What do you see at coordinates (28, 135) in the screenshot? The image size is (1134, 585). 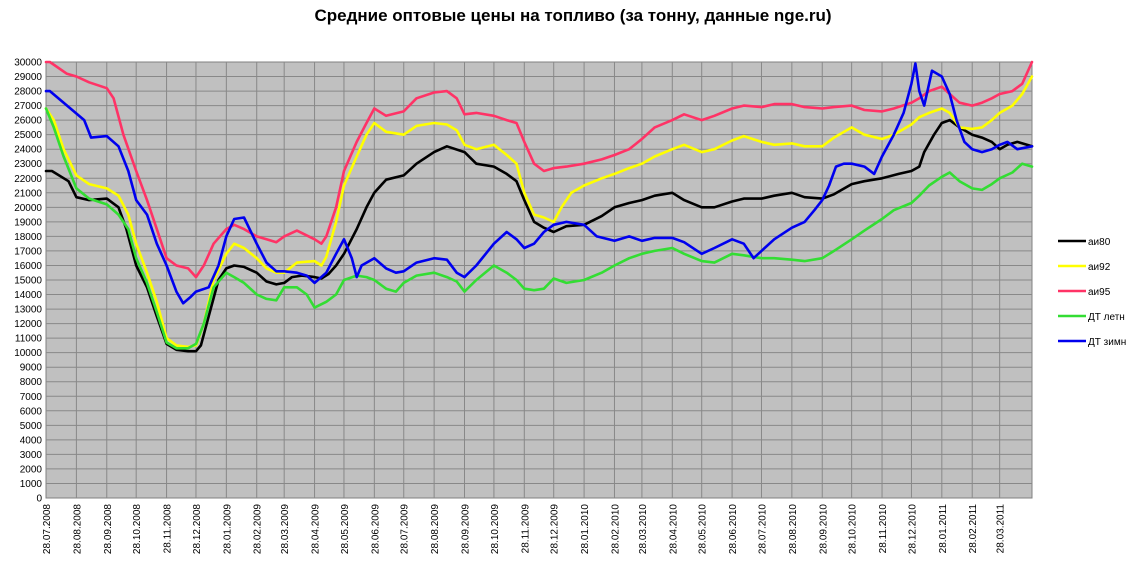 I see `y-tick-label: 25000` at bounding box center [28, 135].